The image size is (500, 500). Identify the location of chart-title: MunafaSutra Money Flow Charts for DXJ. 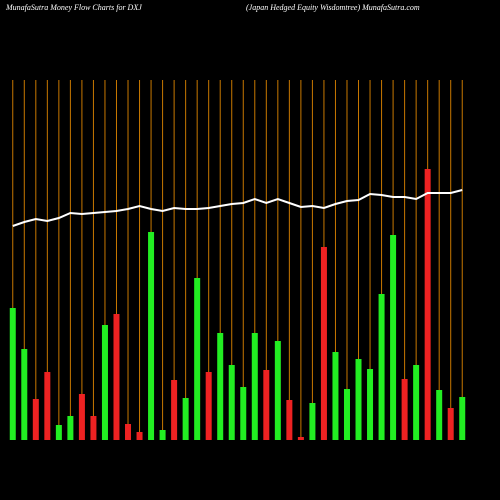
(73, 7).